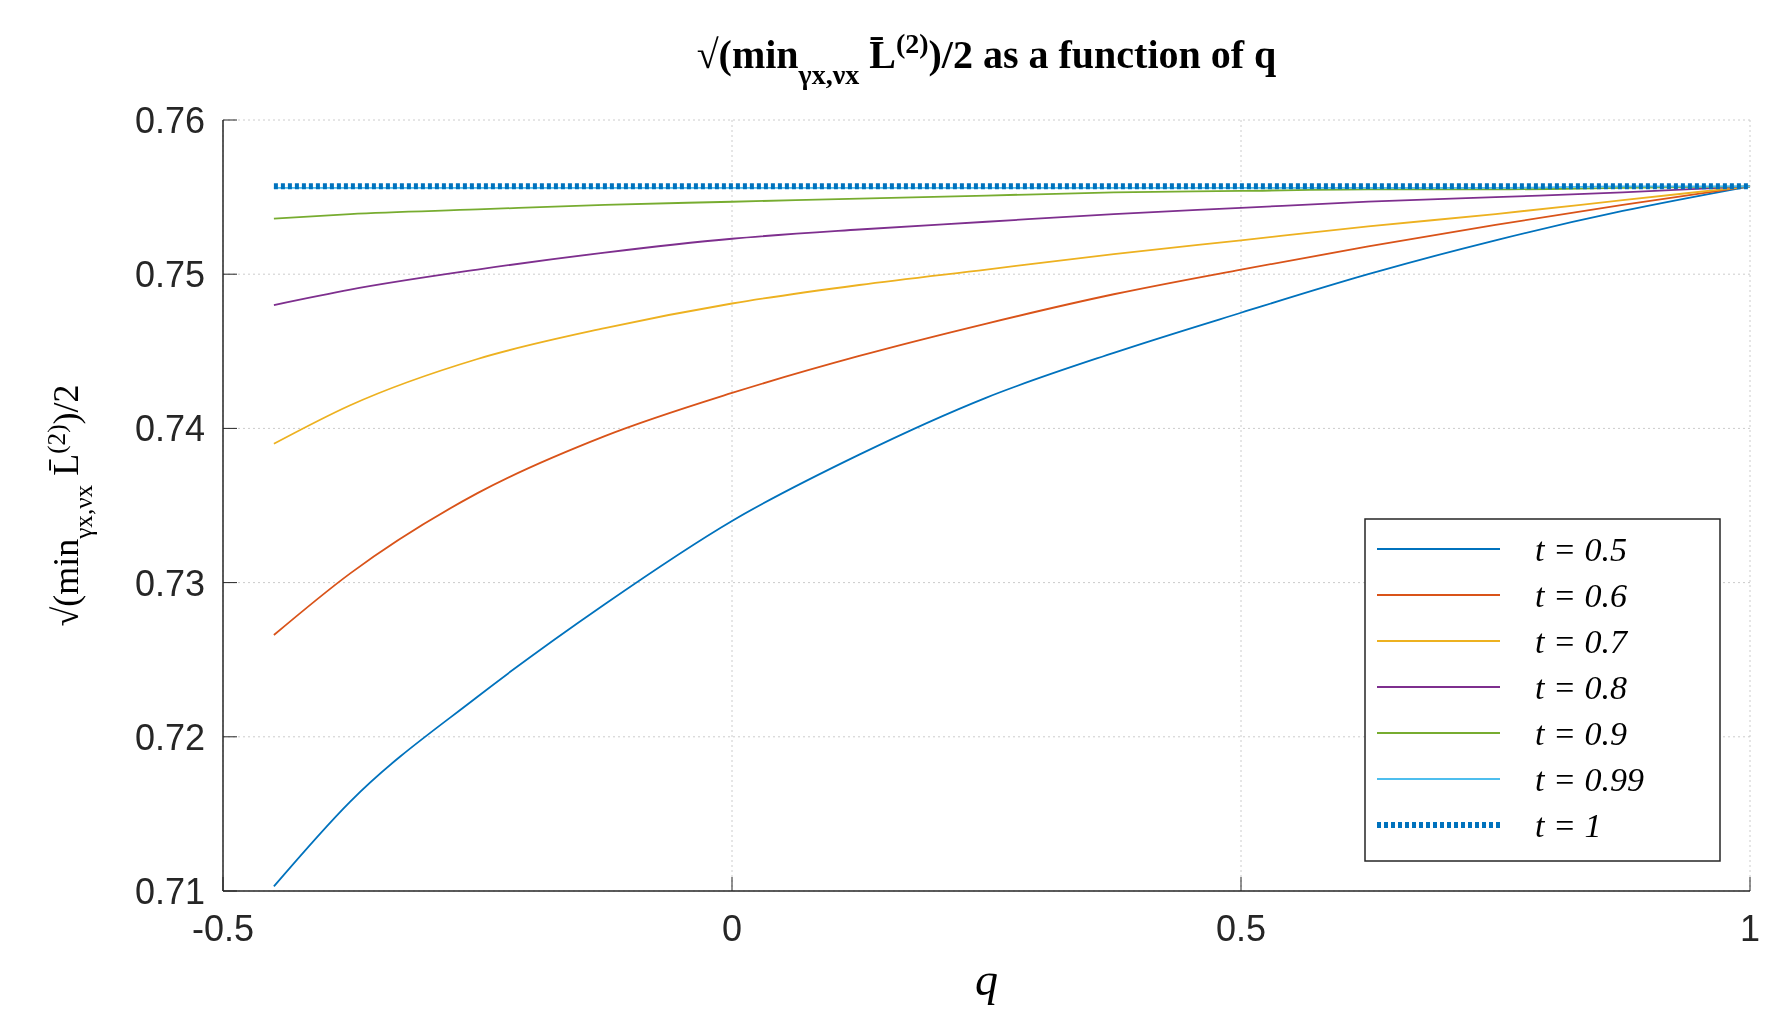 This screenshot has width=1773, height=1021. What do you see at coordinates (169, 275) in the screenshot?
I see `y-tick-label: 0.75` at bounding box center [169, 275].